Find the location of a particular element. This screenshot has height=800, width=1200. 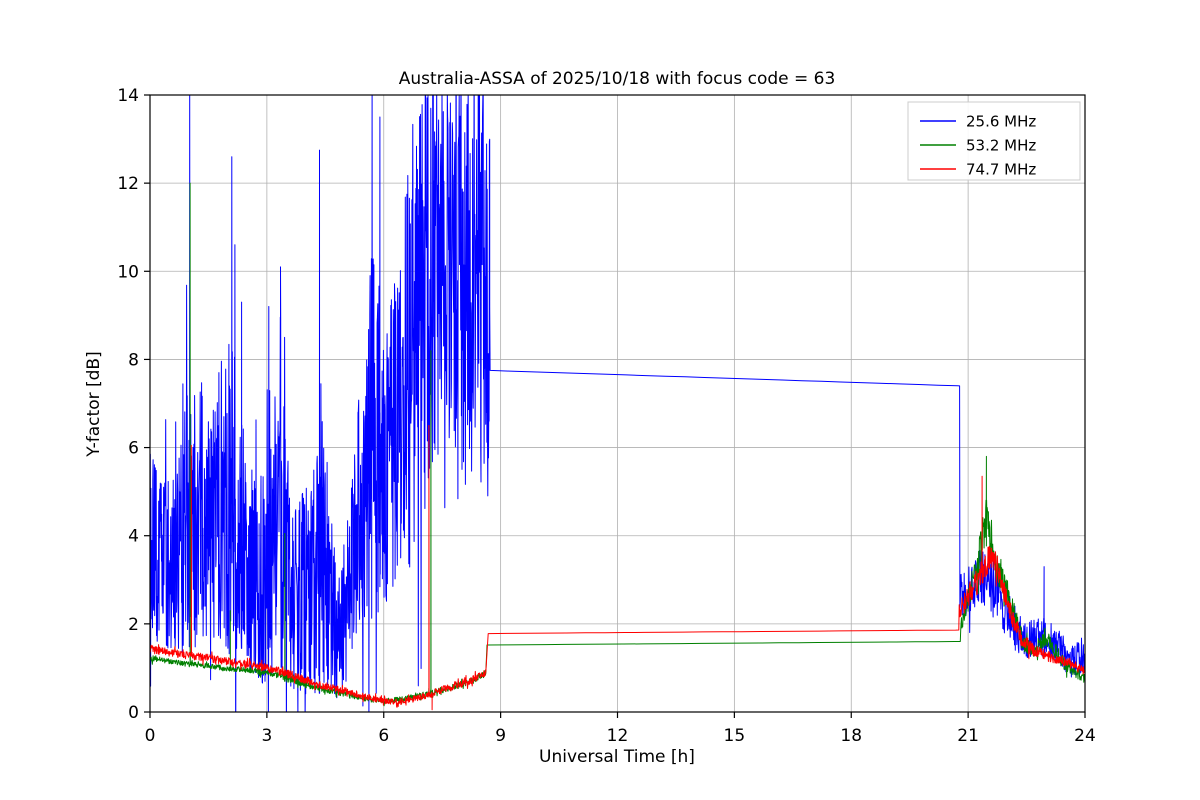

x-tick-label: 3 is located at coordinates (266, 736).